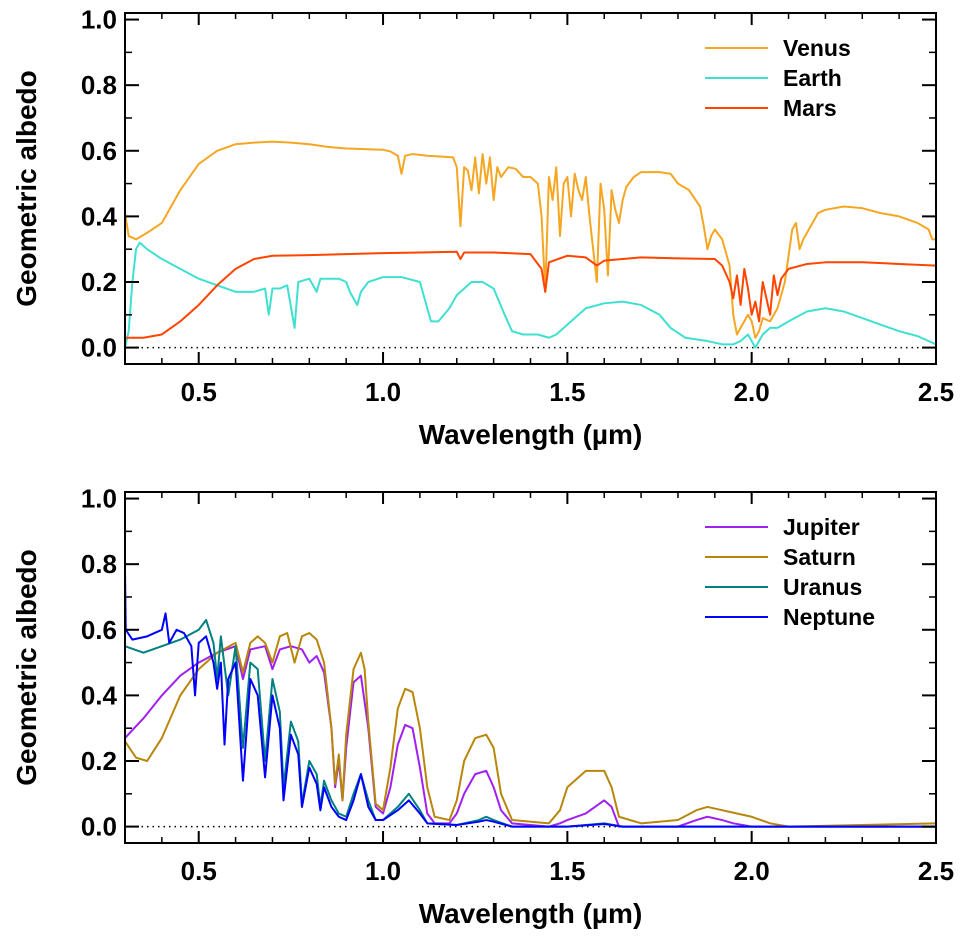 The image size is (964, 942). Describe the element at coordinates (790, 572) in the screenshot. I see `legend: Jupiter Saturn Uranus Neptune` at that location.